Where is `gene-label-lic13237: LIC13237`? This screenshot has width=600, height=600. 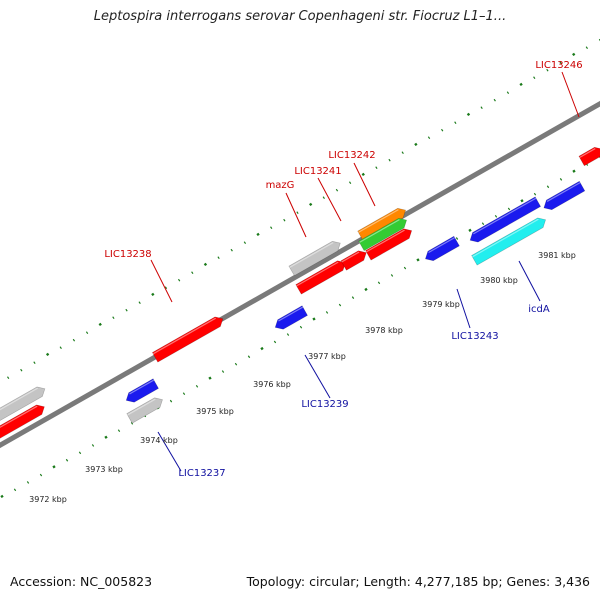
gene-label-lic13237: LIC13237 is located at coordinates (201, 473).